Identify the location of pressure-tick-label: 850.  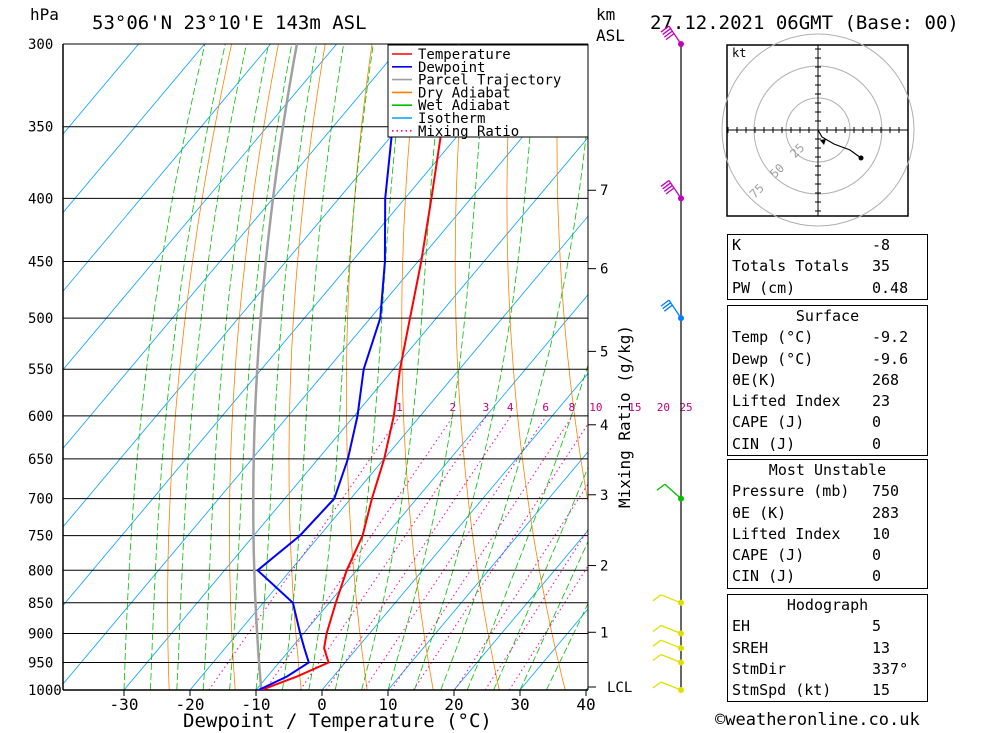
(40, 604).